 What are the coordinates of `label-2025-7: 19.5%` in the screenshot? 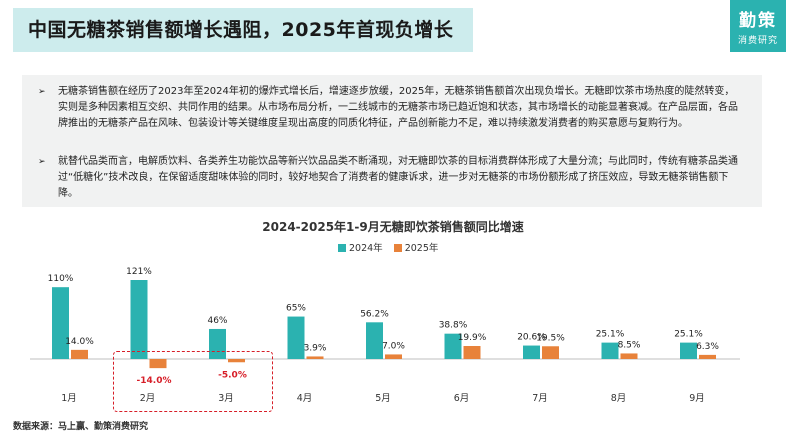 It's located at (550, 338).